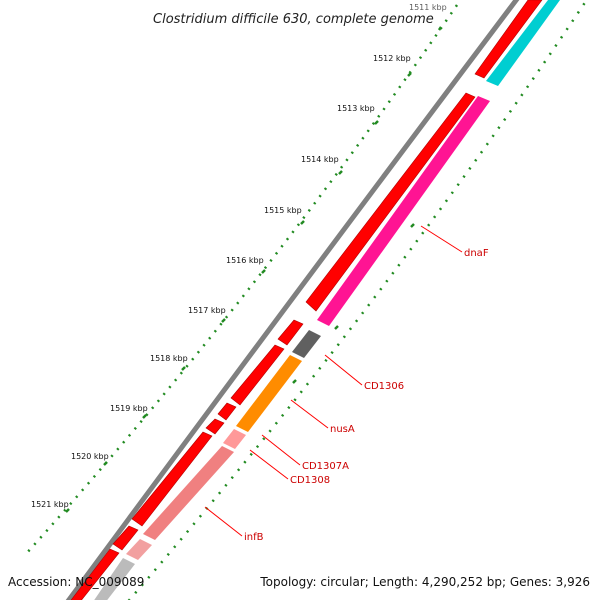 The height and width of the screenshot is (604, 600). Describe the element at coordinates (254, 537) in the screenshot. I see `gene-label-infB: infB` at that location.